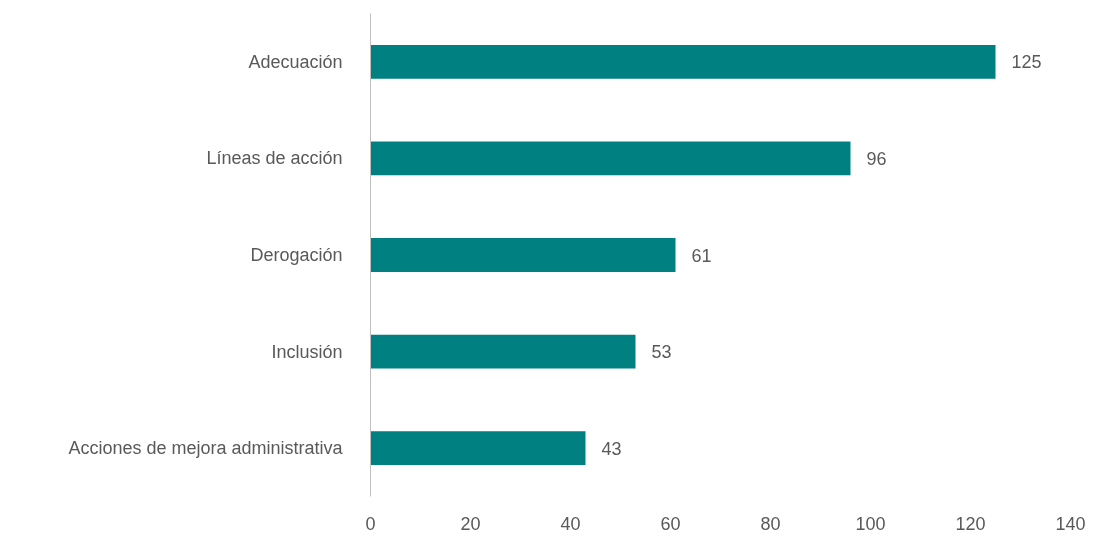  What do you see at coordinates (770, 523) in the screenshot?
I see `x-tick-label: 80` at bounding box center [770, 523].